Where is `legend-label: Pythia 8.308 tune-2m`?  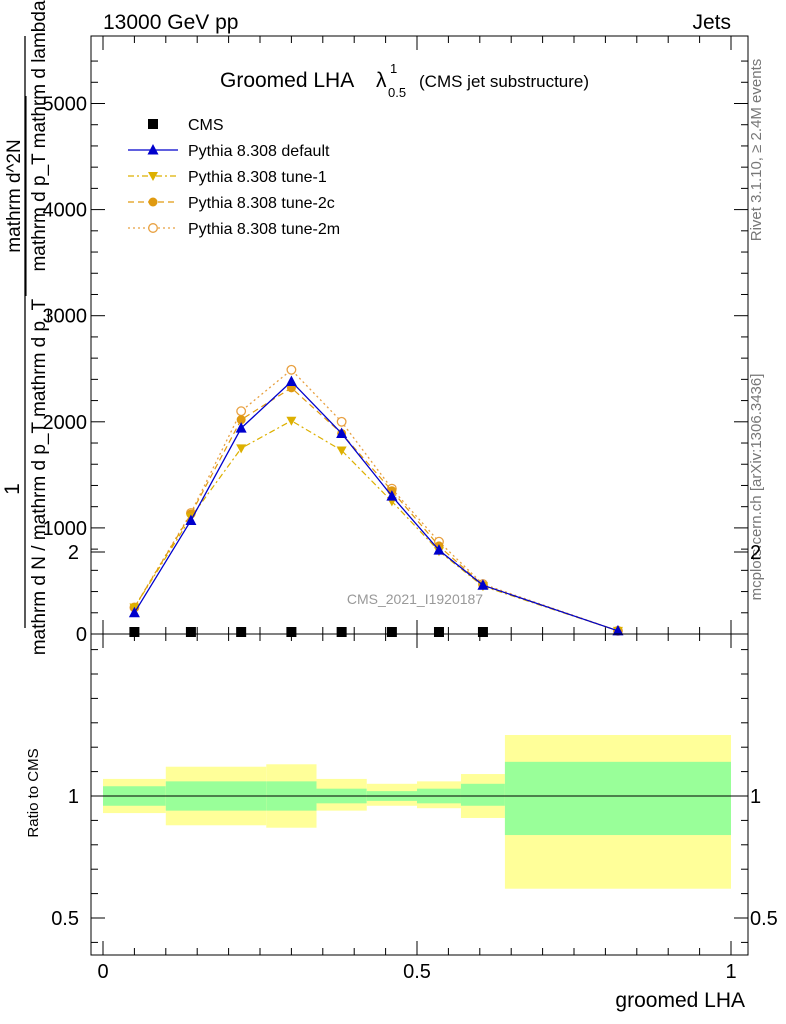 legend-label: Pythia 8.308 tune-2m is located at coordinates (264, 229).